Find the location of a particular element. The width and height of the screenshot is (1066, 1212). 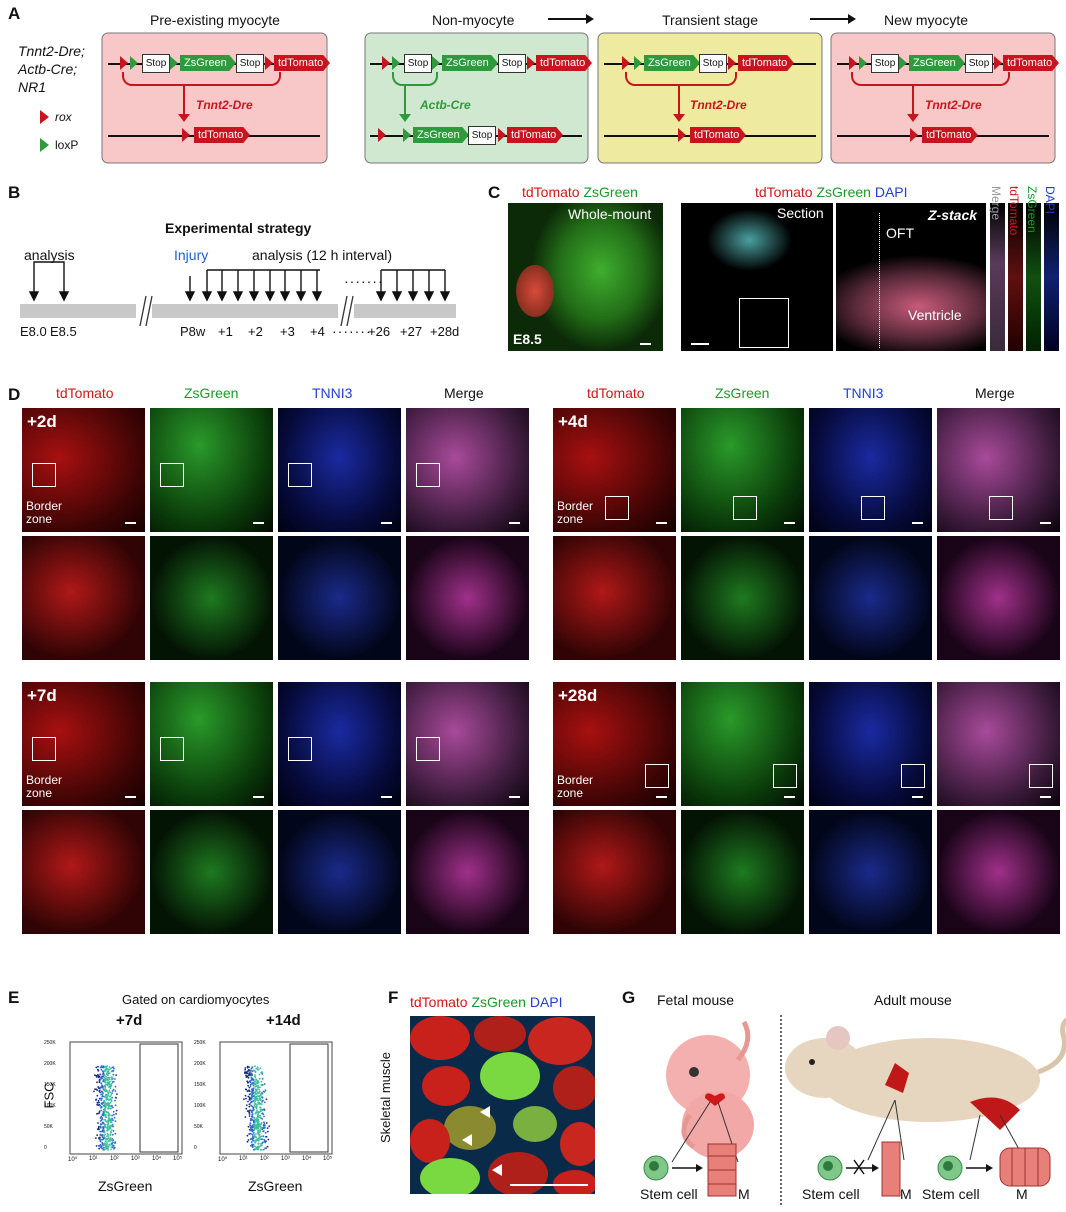

e-ytick: 250K is located at coordinates (50, 1043).